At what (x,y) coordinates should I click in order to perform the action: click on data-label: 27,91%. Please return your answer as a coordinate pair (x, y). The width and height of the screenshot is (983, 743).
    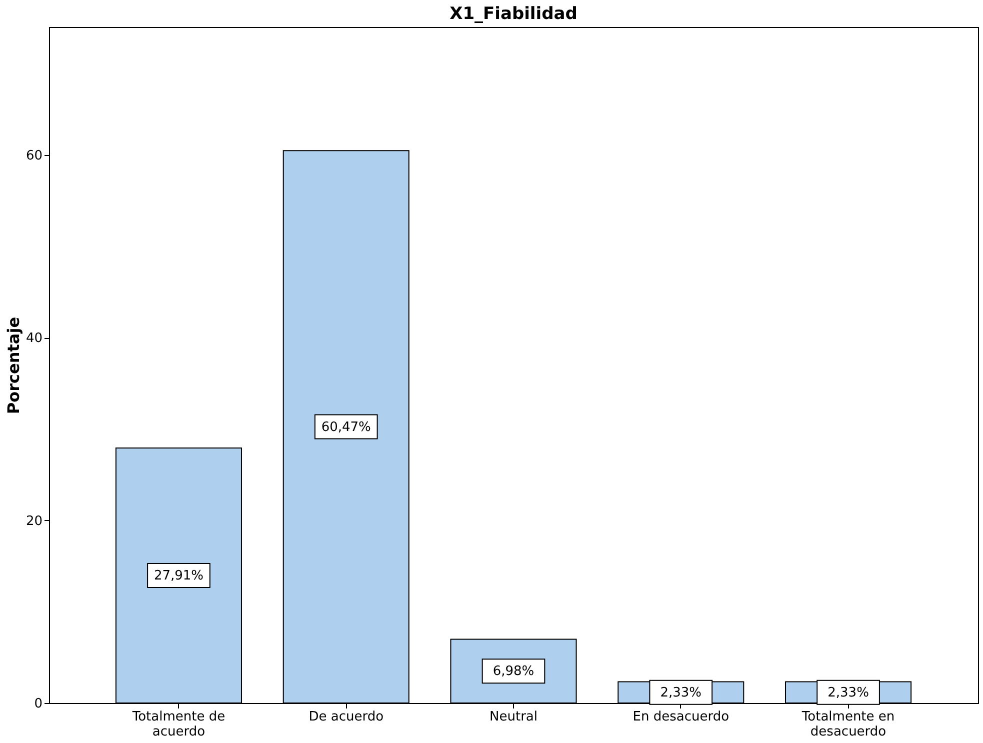
    Looking at the image, I should click on (179, 576).